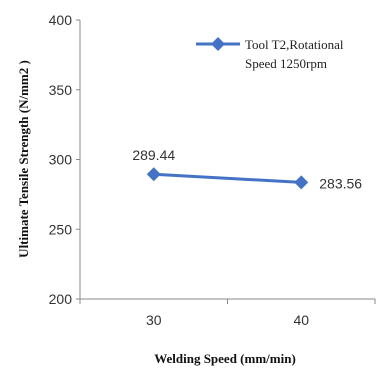  I want to click on x-tick-label: 40, so click(301, 320).